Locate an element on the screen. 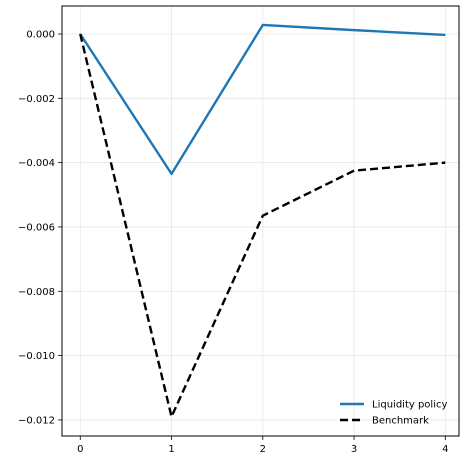  x-tick-label: 2 is located at coordinates (263, 449).